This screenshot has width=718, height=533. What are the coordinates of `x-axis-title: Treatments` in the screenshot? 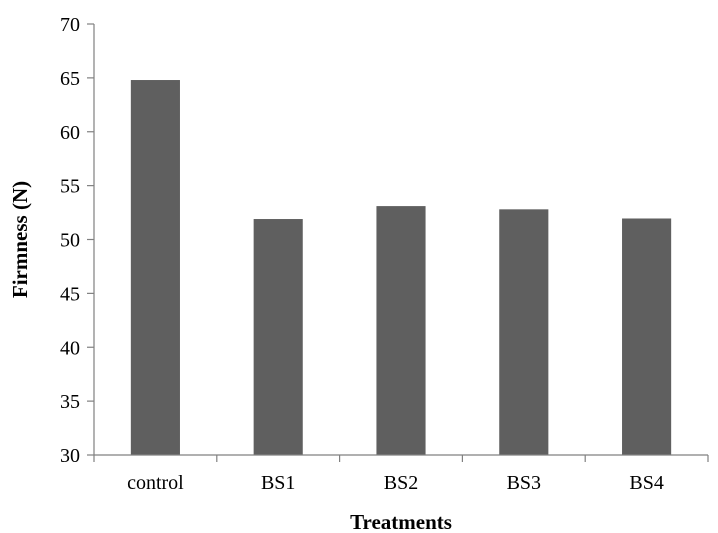 It's located at (401, 521).